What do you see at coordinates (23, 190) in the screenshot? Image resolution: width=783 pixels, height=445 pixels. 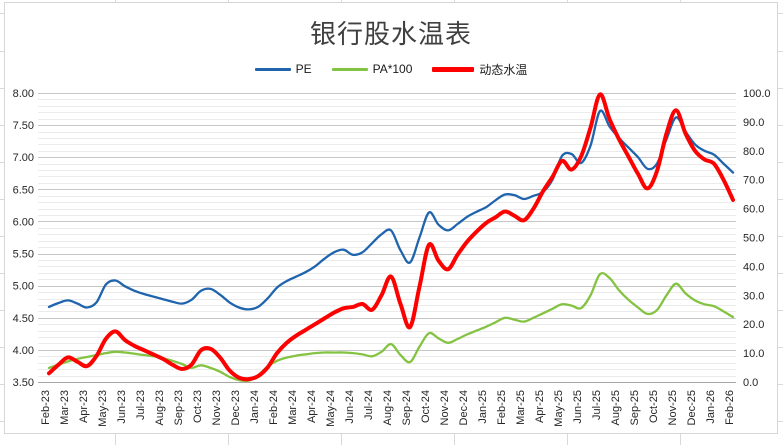 I see `y-axis-left-tick-label: 6.50` at bounding box center [23, 190].